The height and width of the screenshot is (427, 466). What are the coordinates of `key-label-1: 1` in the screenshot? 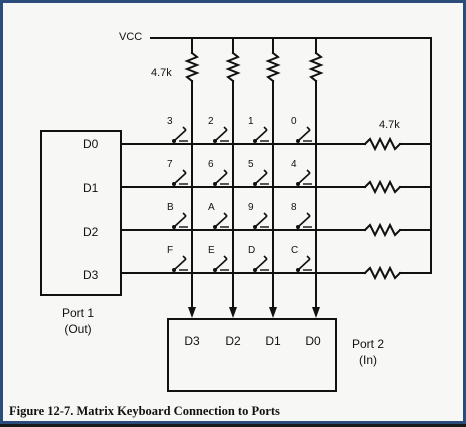 It's located at (251, 121).